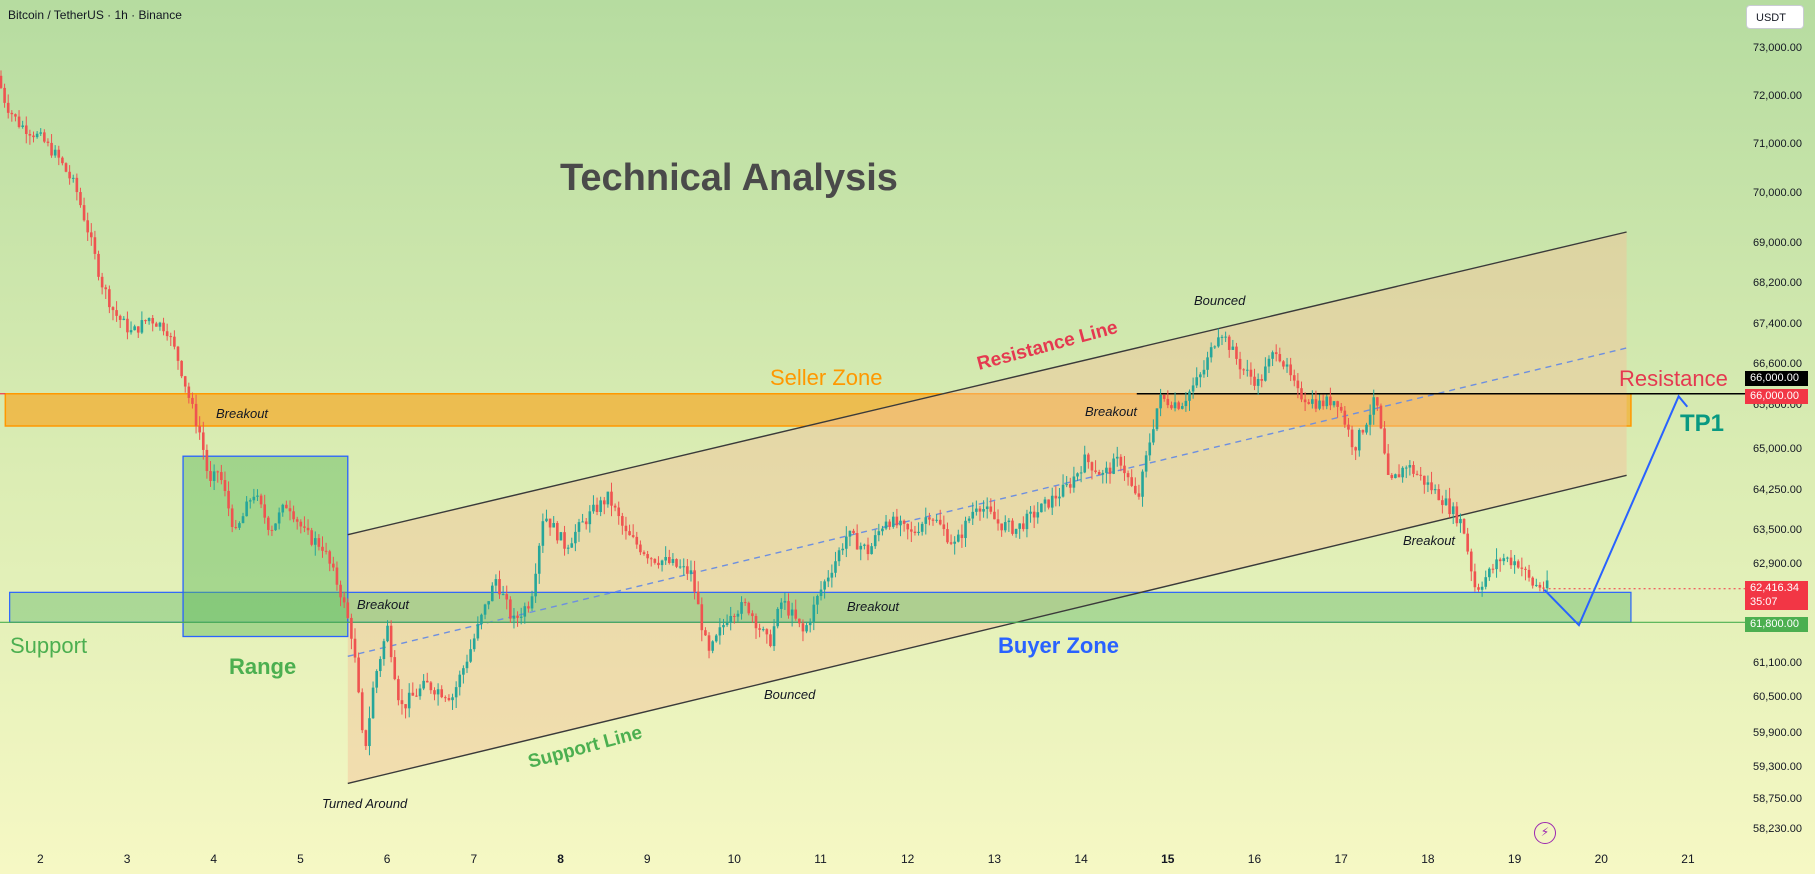  Describe the element at coordinates (1545, 833) in the screenshot. I see `lightning-icon: ⚡` at that location.